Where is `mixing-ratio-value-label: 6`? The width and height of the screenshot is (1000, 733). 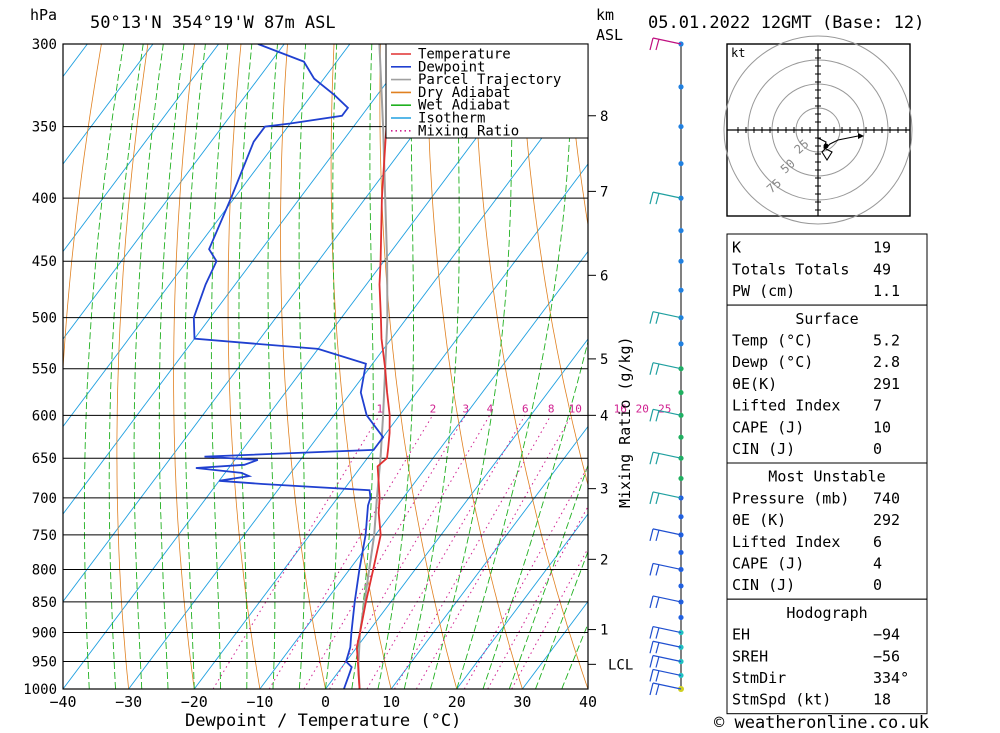
mixing-ratio-value-label: 6 is located at coordinates (525, 408).